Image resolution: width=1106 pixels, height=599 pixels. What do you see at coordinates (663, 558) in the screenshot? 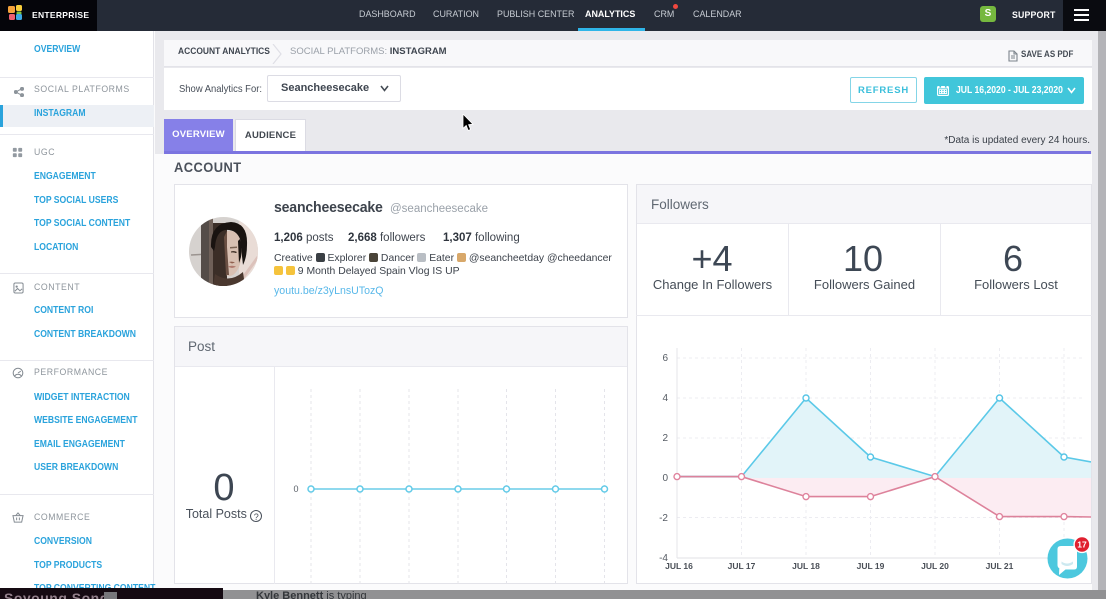
I see `svg-text: -4` at bounding box center [663, 558].